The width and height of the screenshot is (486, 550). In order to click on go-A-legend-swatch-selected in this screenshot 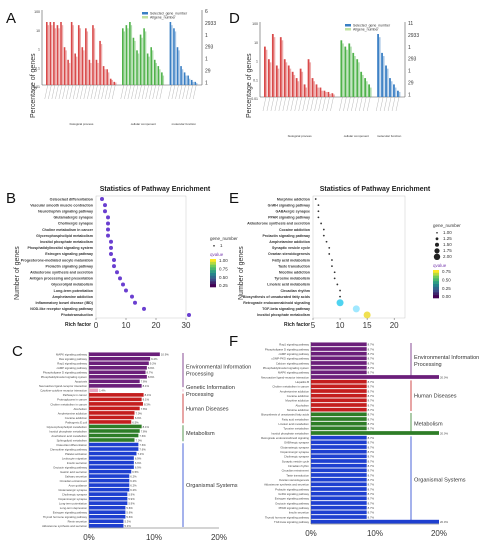, I will do `click(145, 13)`.